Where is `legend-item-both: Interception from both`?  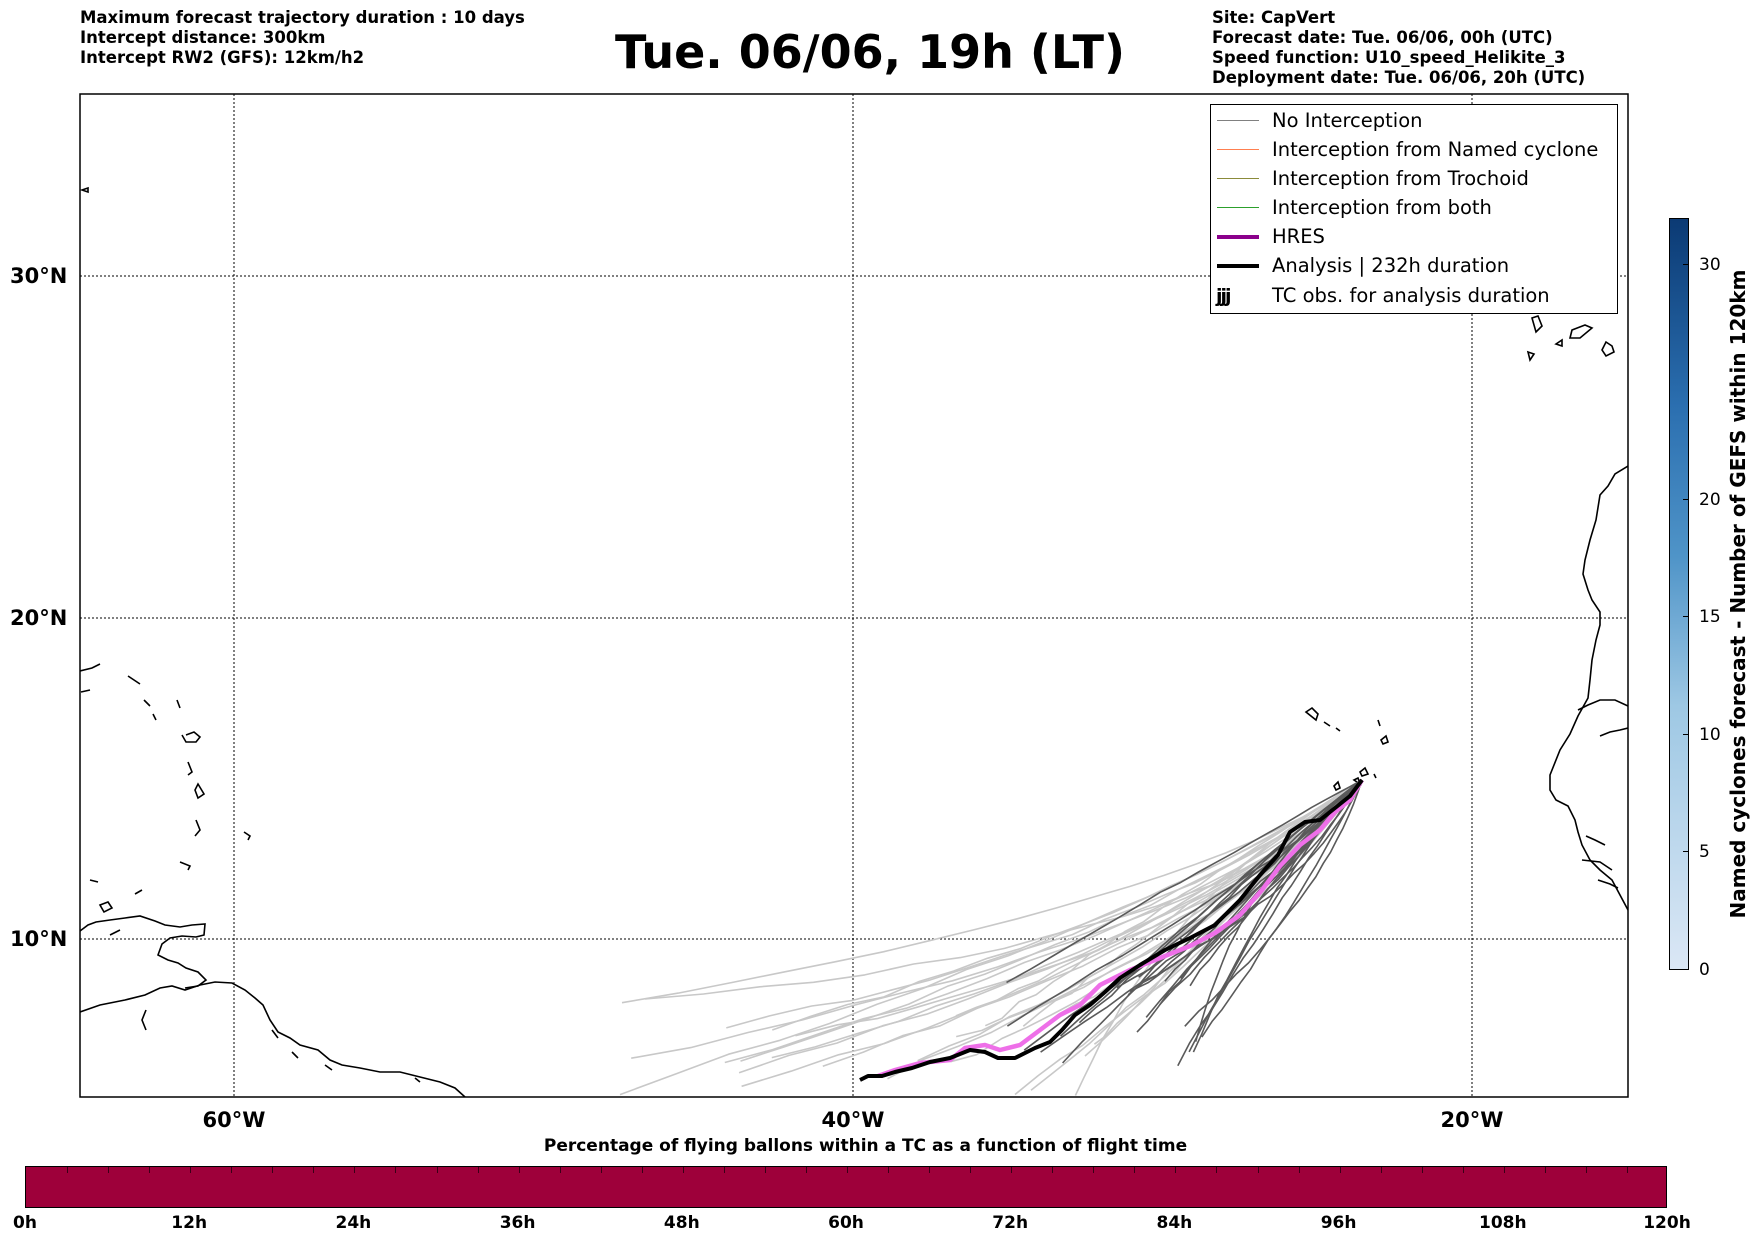
legend-item-both: Interception from both is located at coordinates (1414, 208).